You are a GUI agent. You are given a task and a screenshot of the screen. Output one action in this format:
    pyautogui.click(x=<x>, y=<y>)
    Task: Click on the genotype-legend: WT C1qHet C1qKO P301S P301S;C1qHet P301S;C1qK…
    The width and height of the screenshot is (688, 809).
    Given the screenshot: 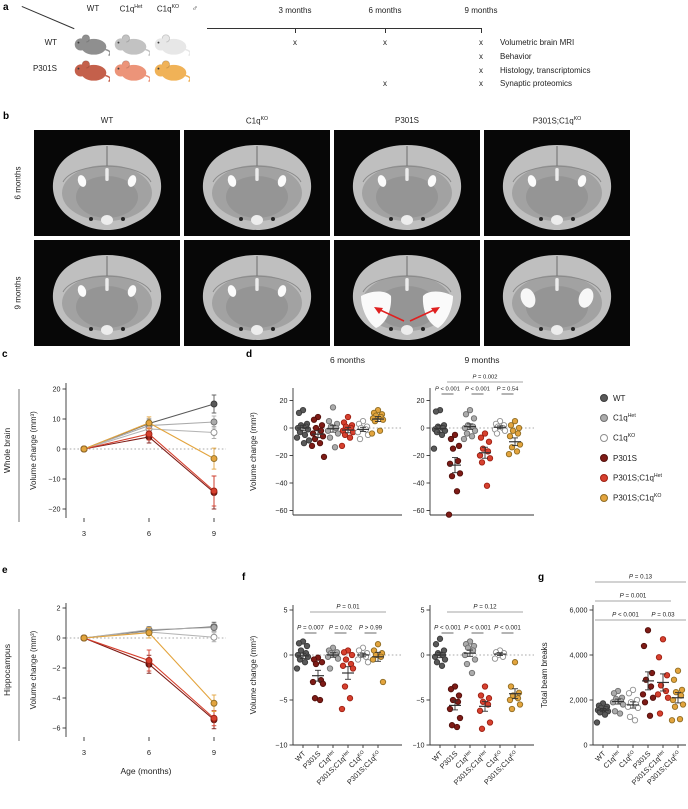 What is the action you would take?
    pyautogui.click(x=631, y=448)
    